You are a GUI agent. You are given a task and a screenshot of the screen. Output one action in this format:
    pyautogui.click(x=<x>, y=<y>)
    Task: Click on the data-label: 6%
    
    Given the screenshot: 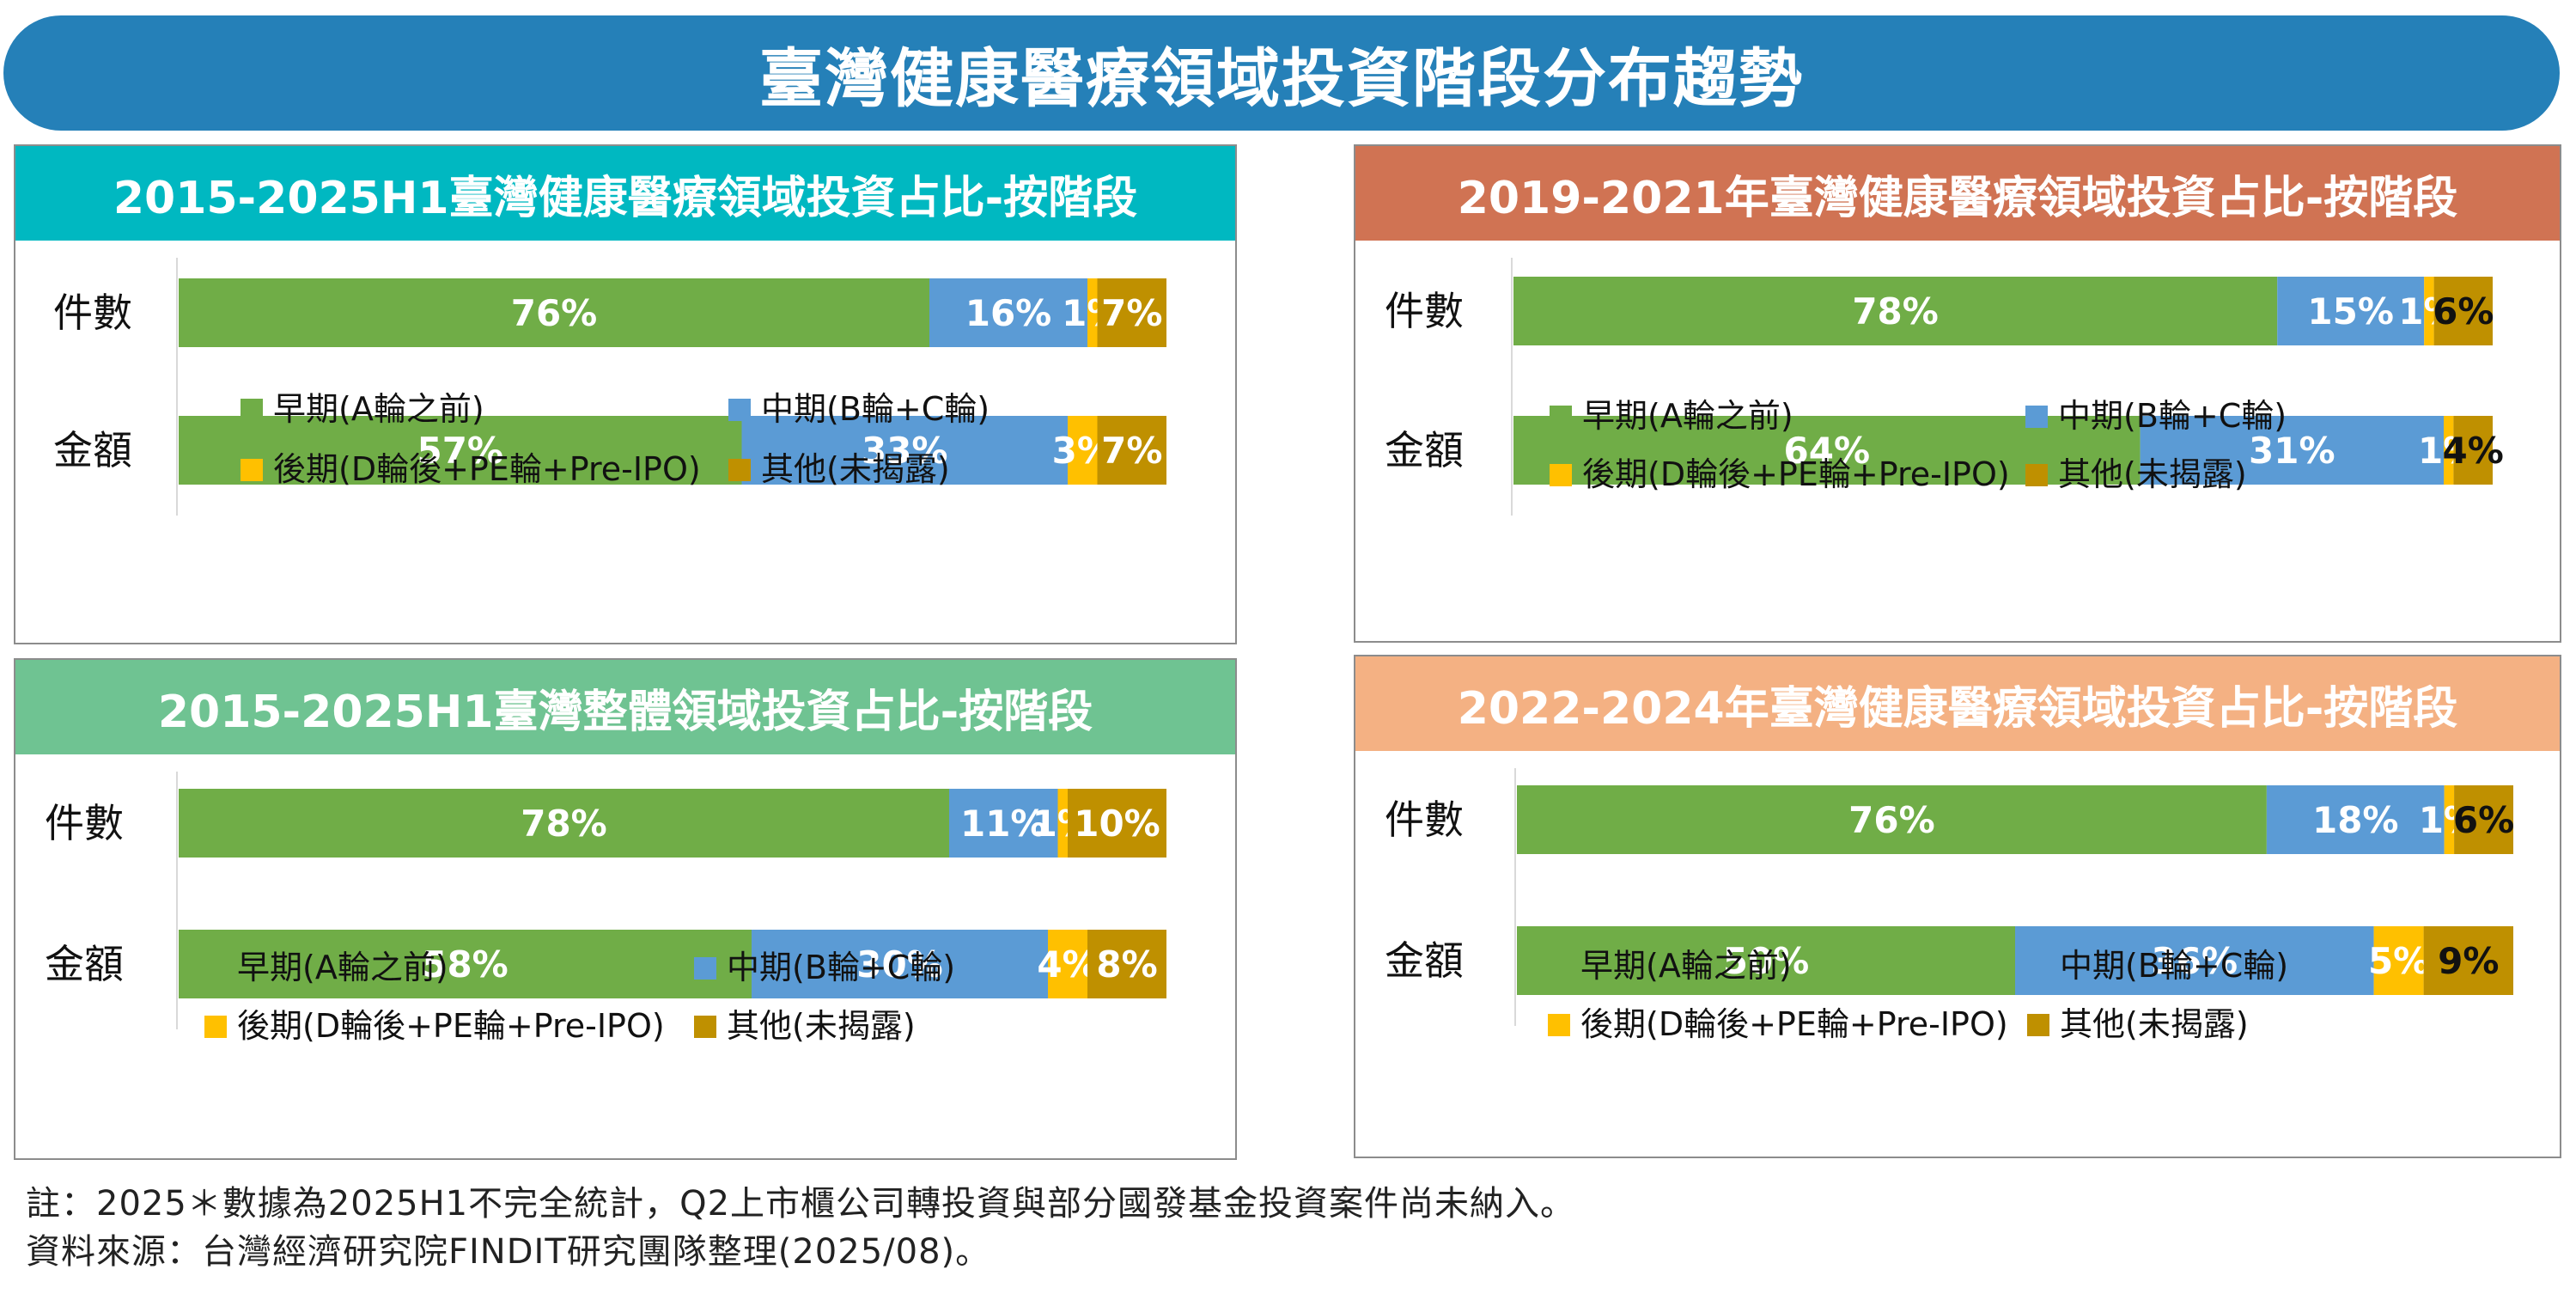 What is the action you would take?
    pyautogui.click(x=2483, y=820)
    